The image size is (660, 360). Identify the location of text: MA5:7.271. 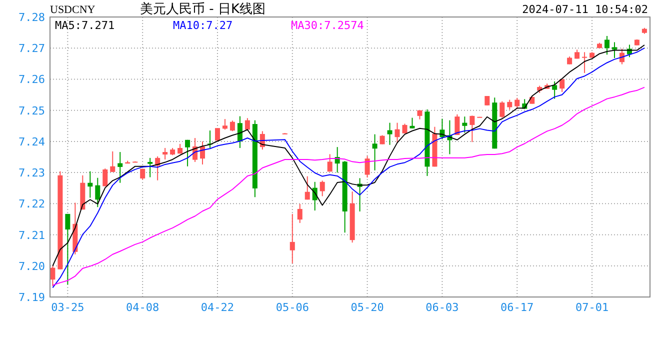
(85, 25).